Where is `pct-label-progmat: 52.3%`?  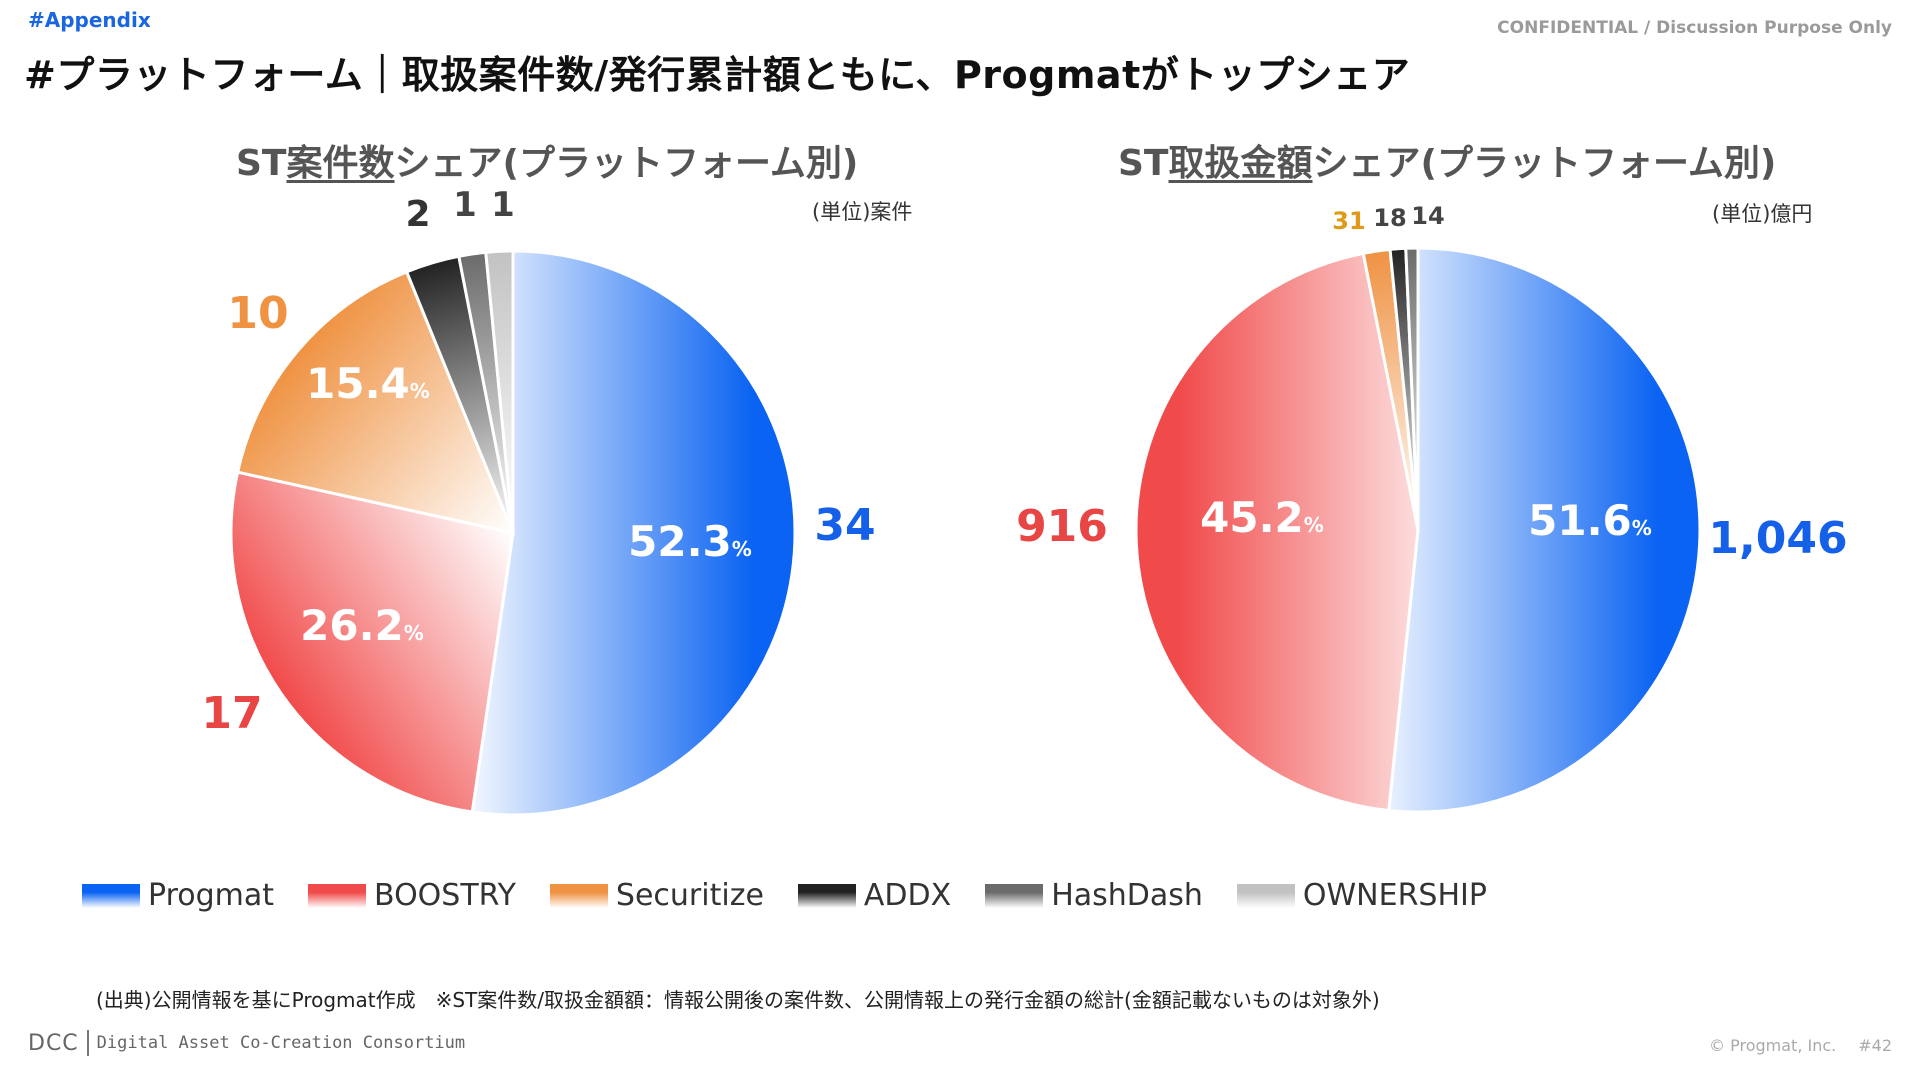 pct-label-progmat: 52.3% is located at coordinates (690, 541).